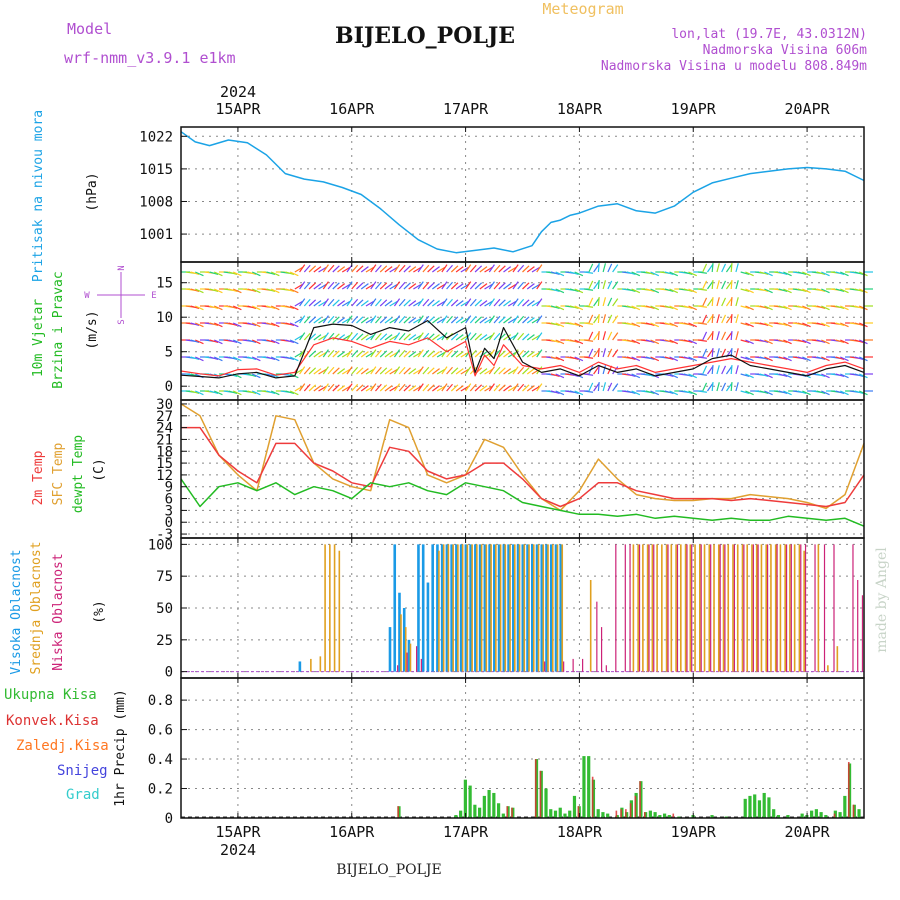  Describe the element at coordinates (640, 799) in the screenshot. I see `precip-conv-bar` at that location.